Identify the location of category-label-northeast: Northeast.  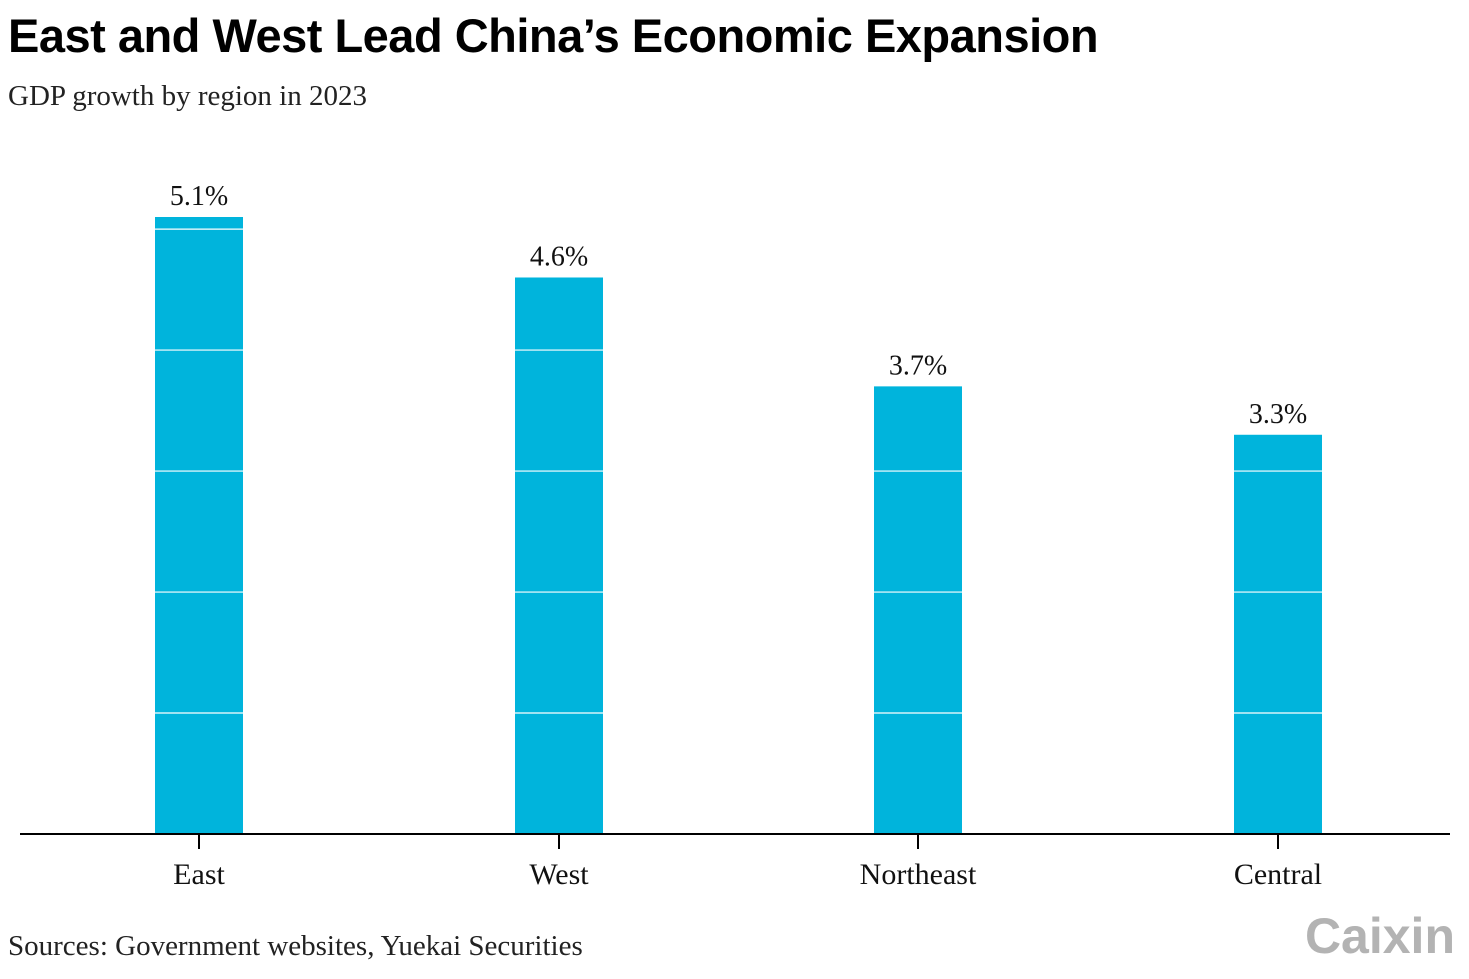
(918, 874).